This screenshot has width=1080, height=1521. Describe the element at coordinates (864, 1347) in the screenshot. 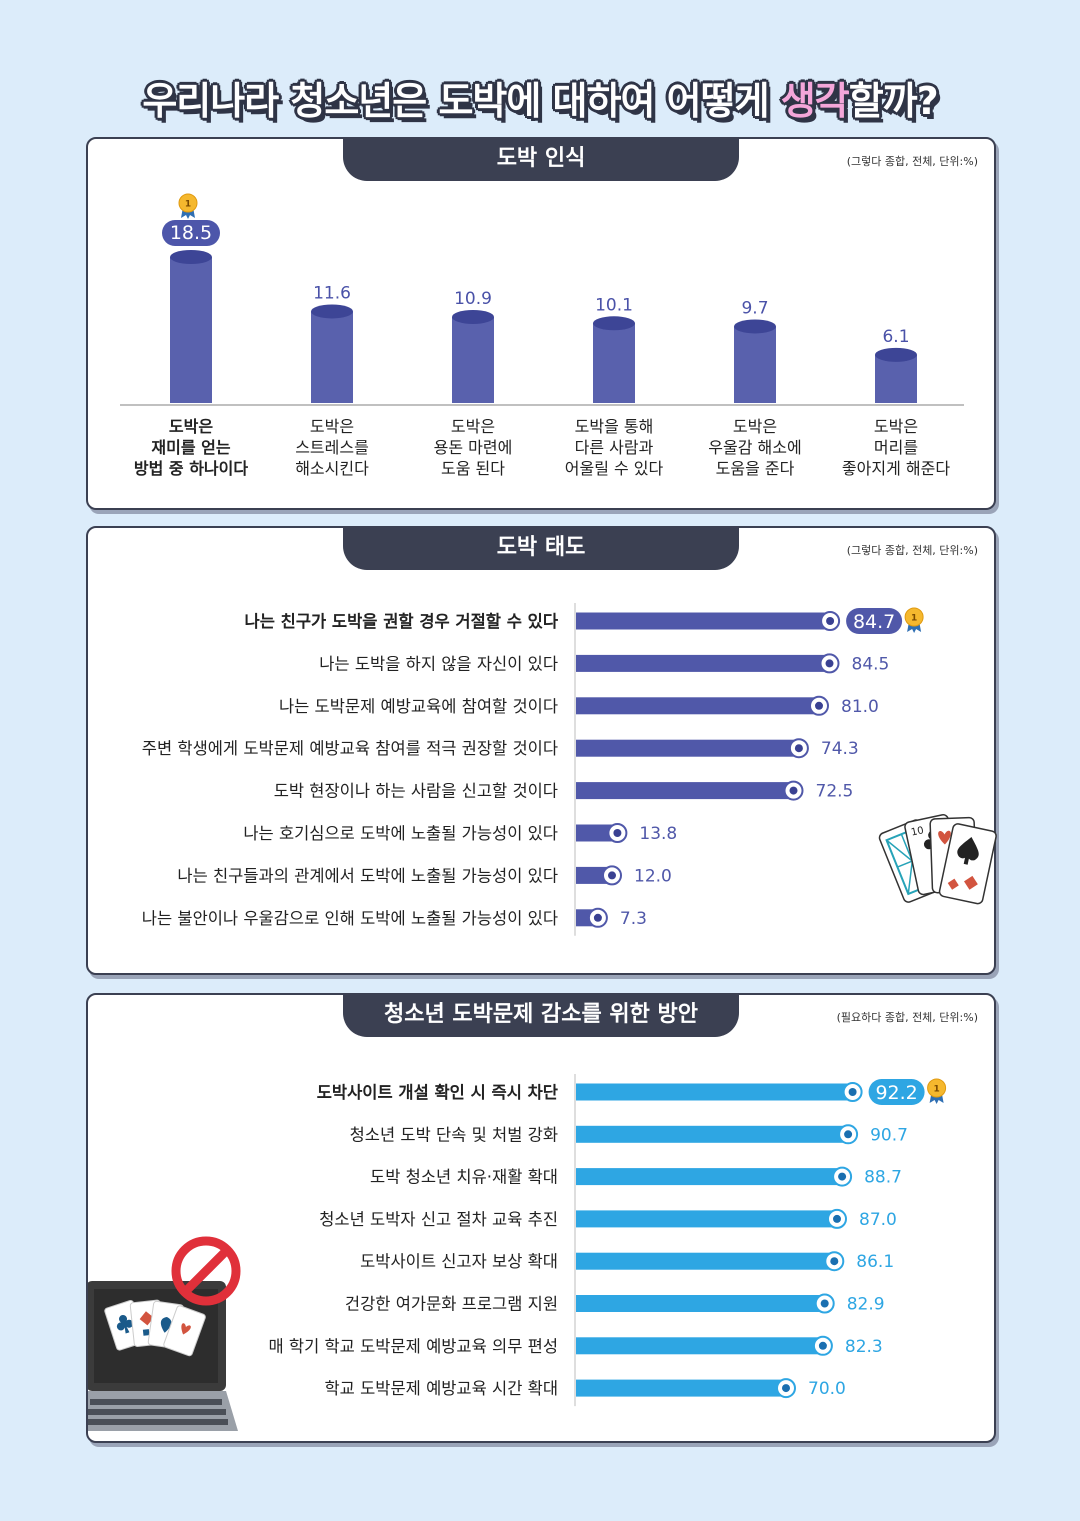

I see `solutions-value-label: 82.3` at that location.